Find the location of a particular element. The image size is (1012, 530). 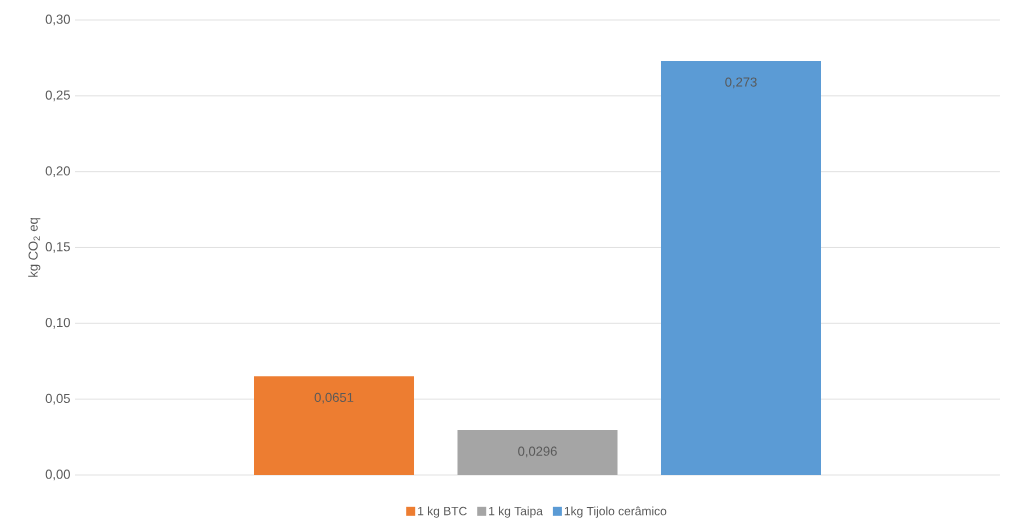

y-tick-label: 0,00 is located at coordinates (57, 475).